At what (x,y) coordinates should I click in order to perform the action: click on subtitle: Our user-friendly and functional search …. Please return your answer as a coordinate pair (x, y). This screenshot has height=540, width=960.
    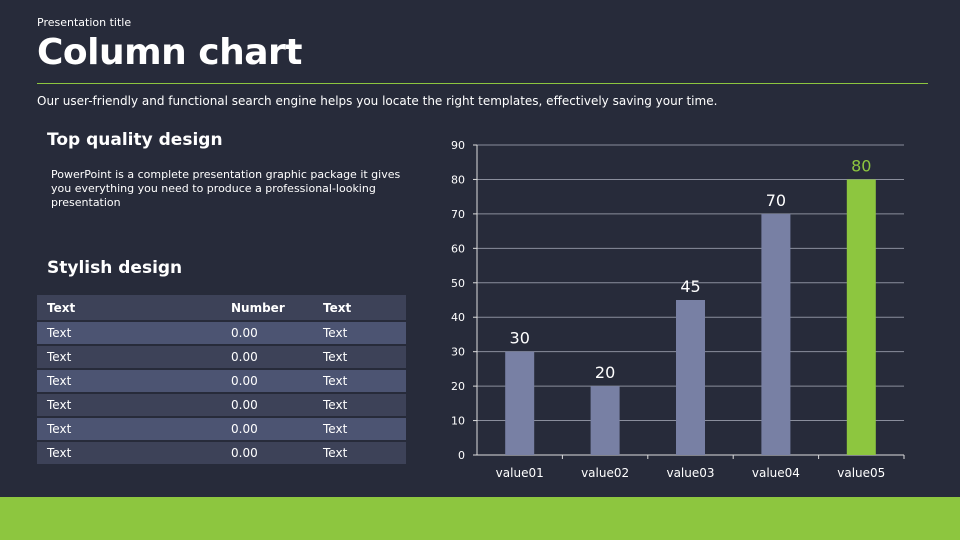
    Looking at the image, I should click on (377, 101).